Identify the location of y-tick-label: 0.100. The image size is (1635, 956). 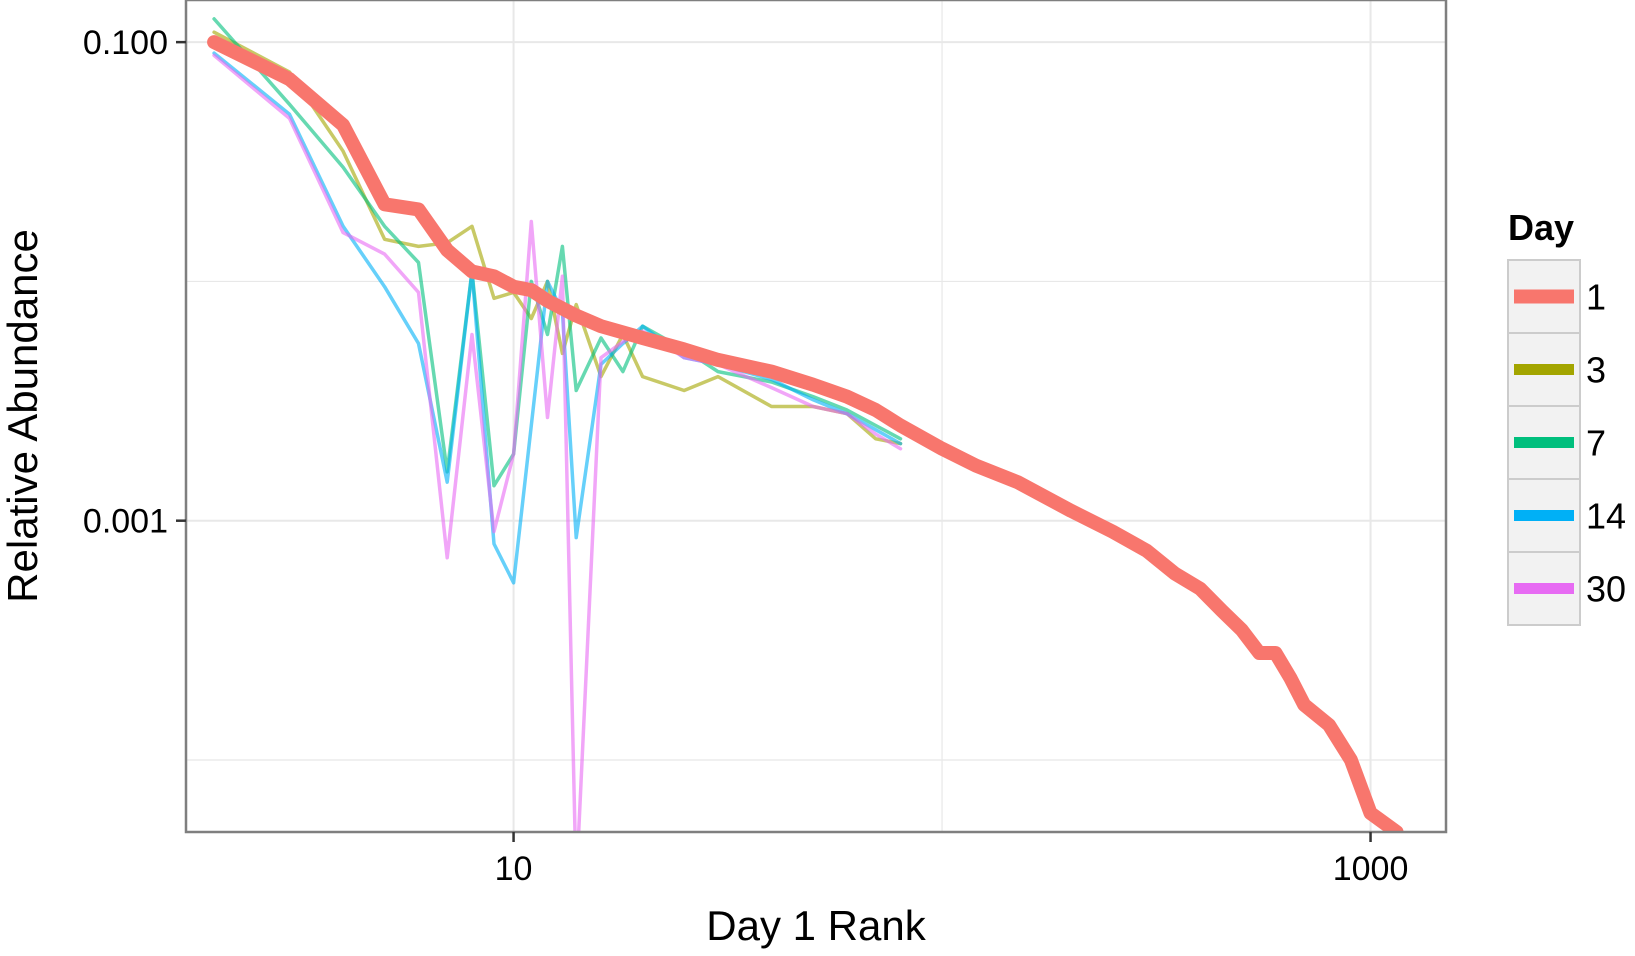
(125, 43).